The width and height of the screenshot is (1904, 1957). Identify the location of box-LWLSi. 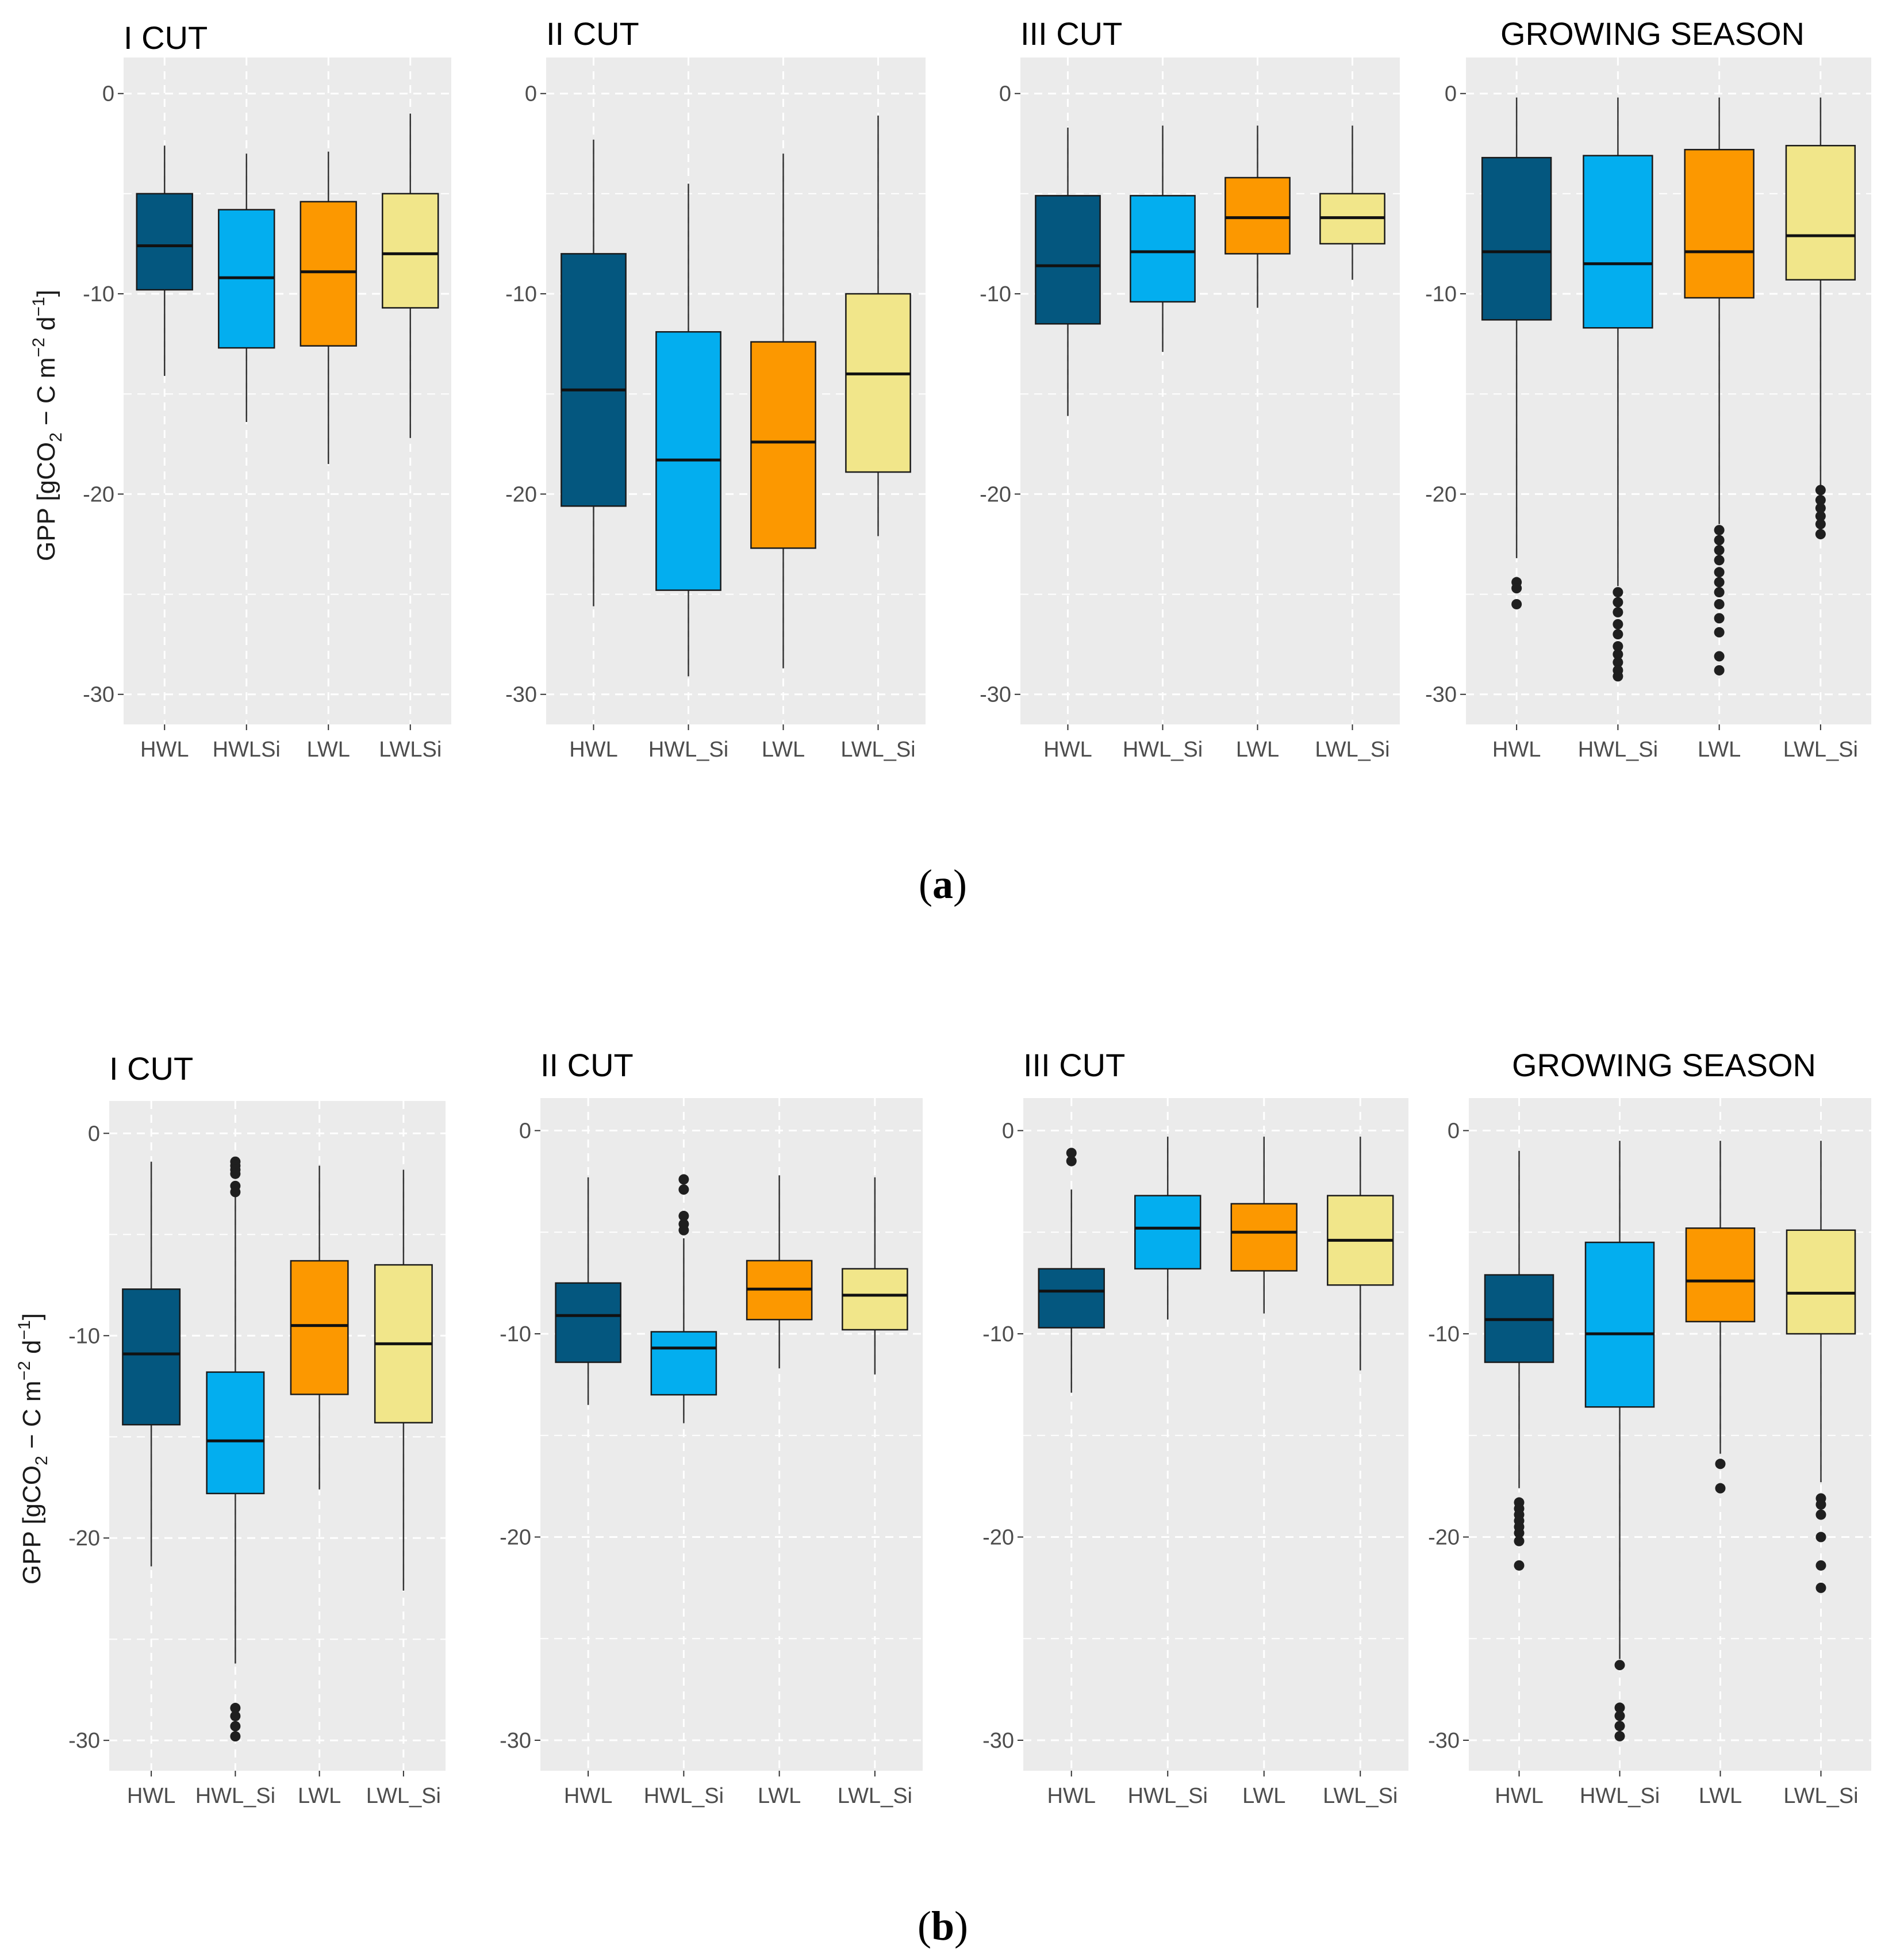
(410, 276).